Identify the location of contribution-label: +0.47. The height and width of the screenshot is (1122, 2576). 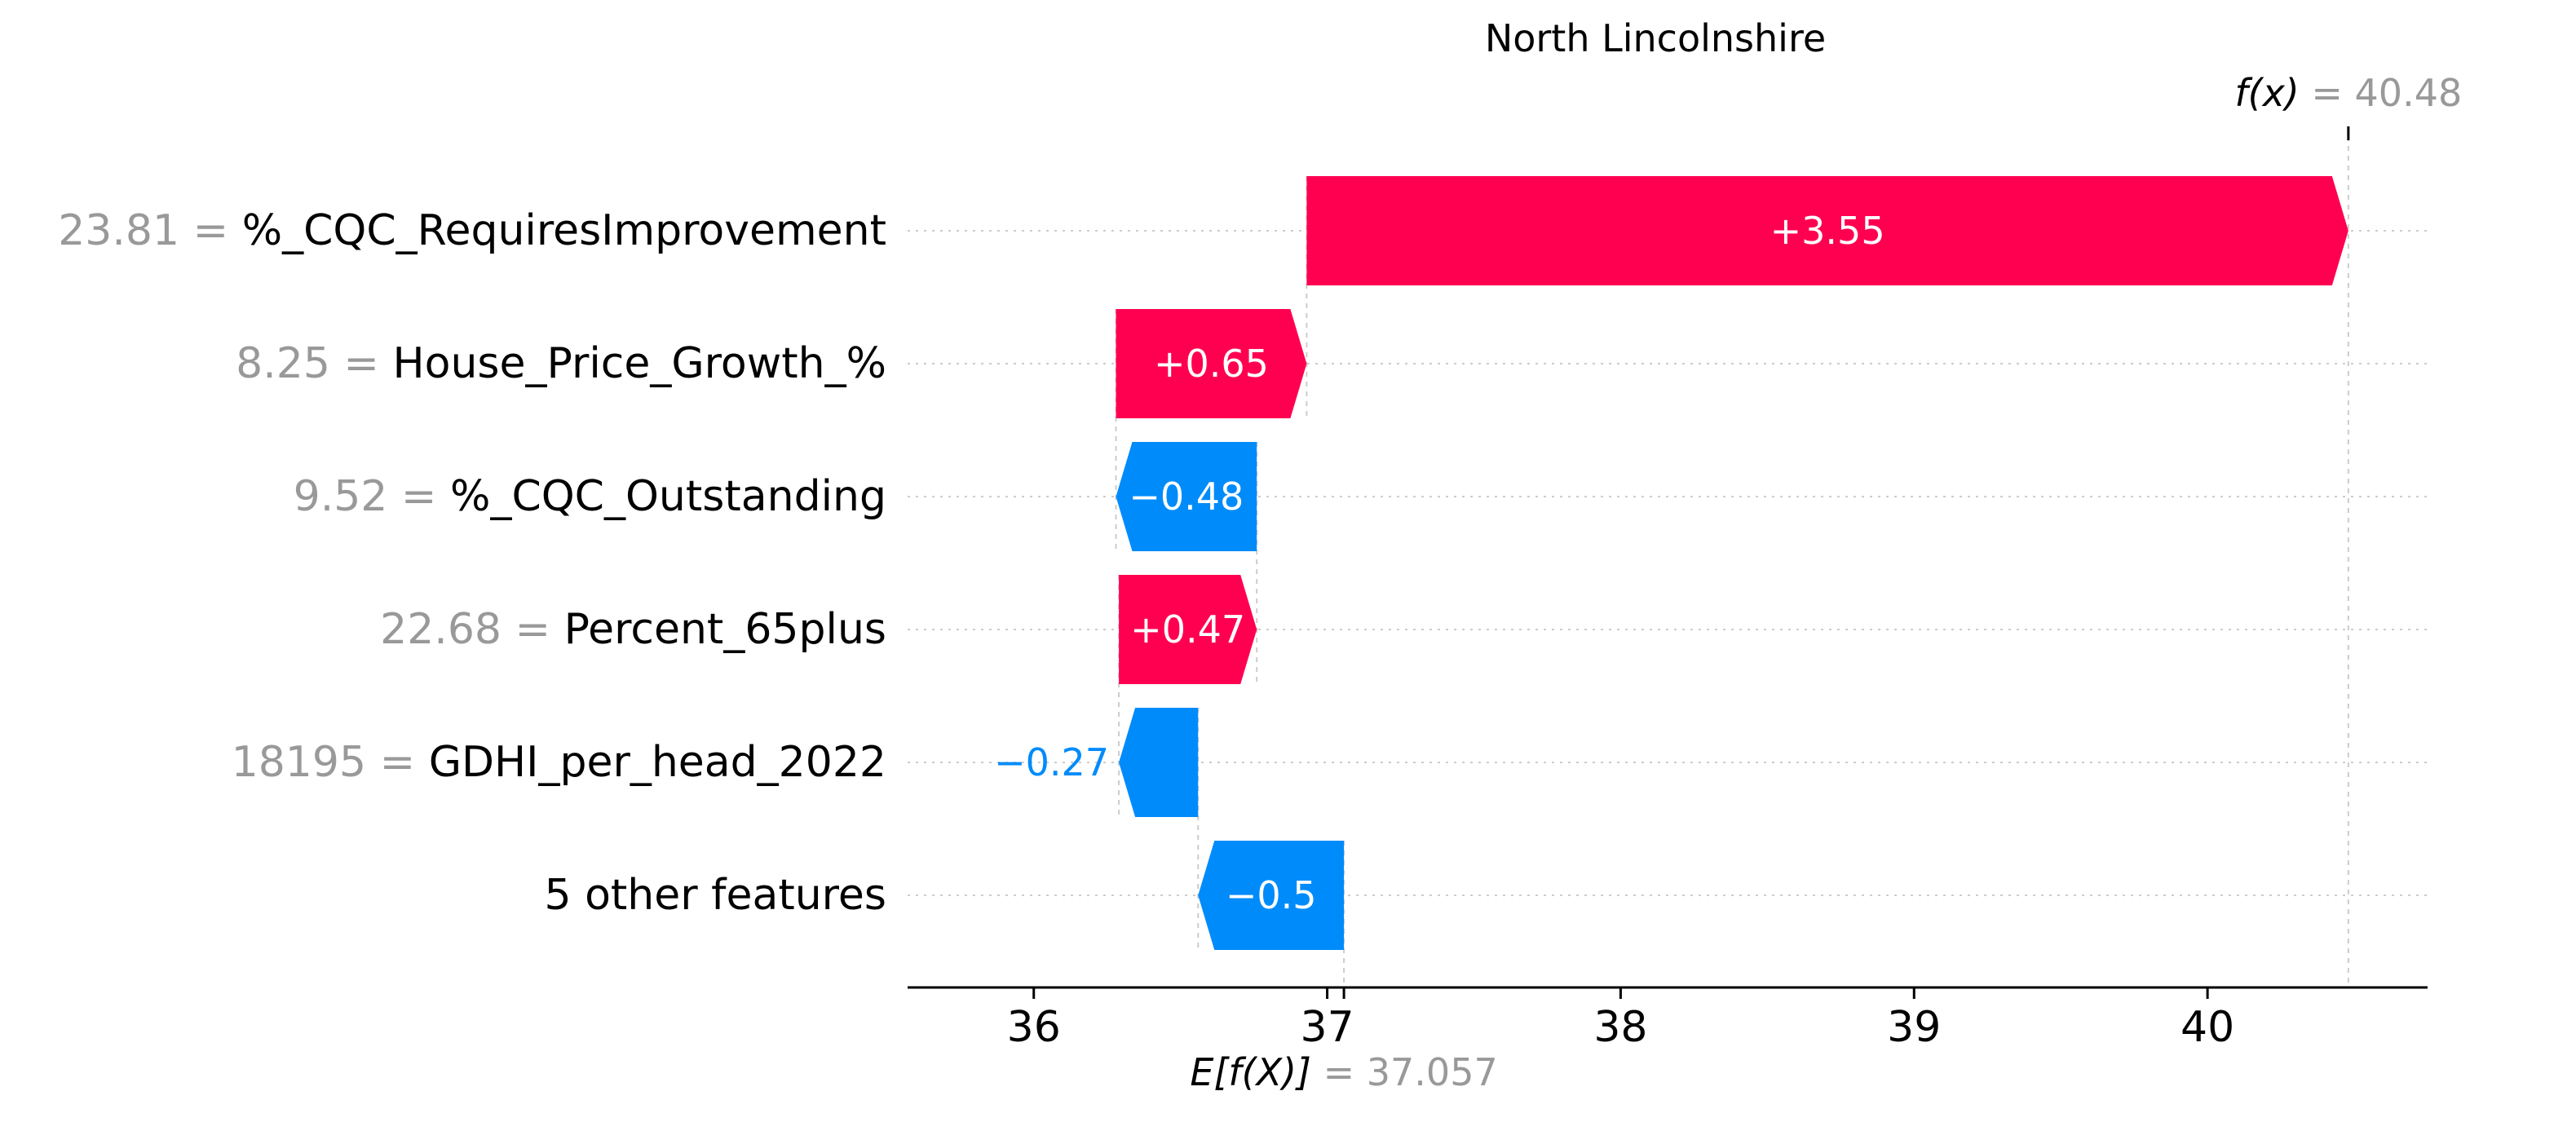
(1187, 629).